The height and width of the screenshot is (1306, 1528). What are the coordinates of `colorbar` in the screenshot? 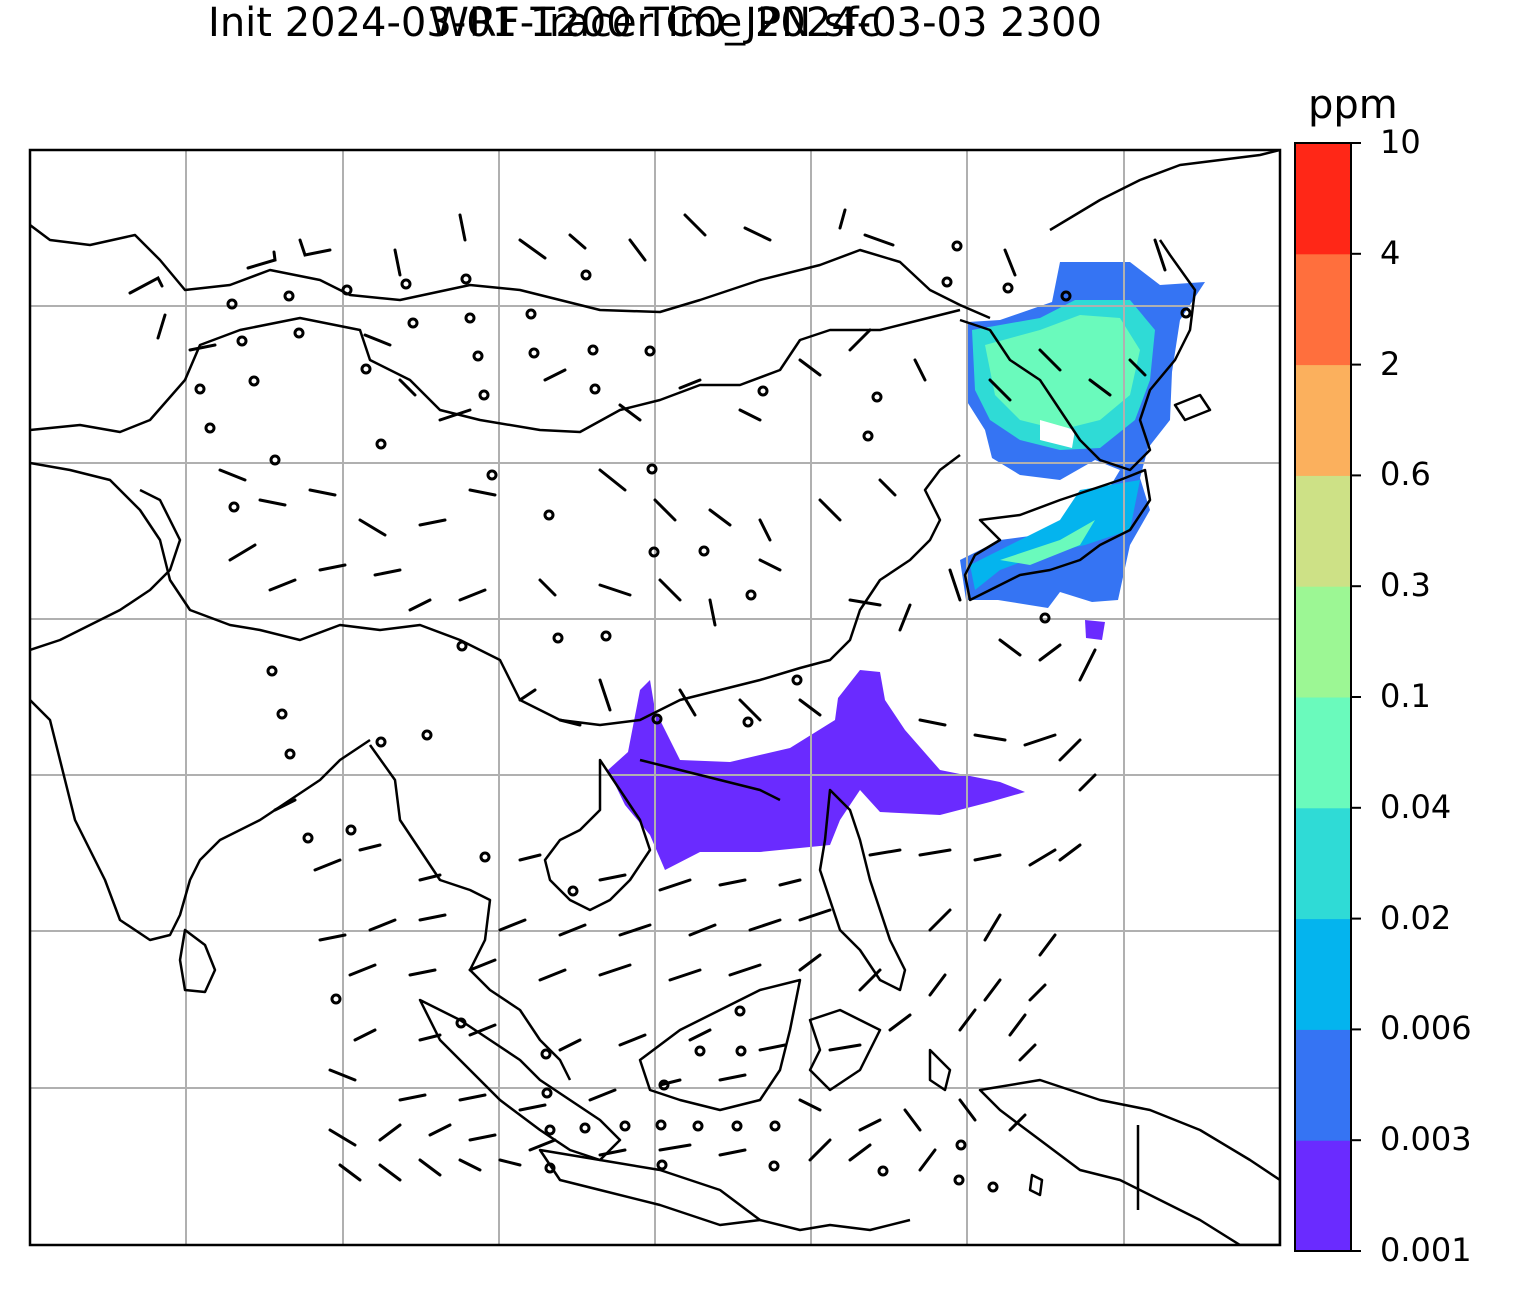 It's located at (1328, 697).